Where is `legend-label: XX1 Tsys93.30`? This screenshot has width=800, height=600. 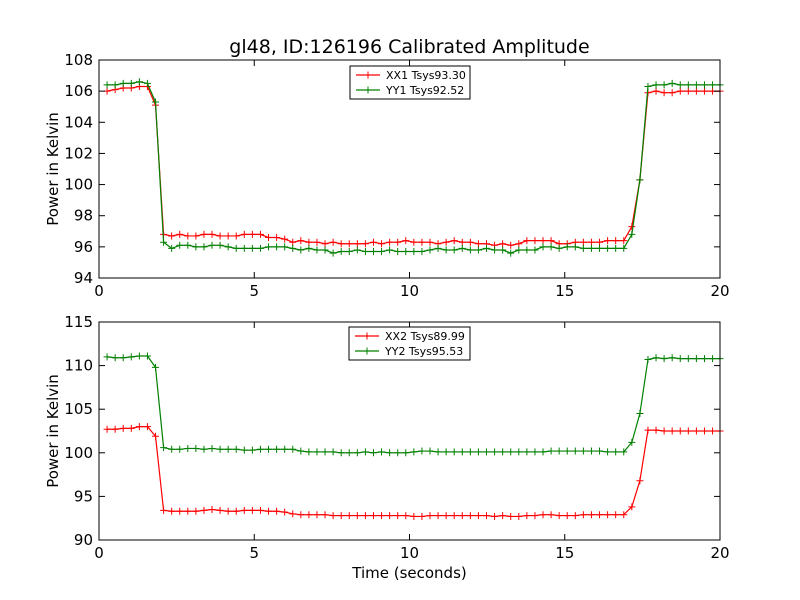
legend-label: XX1 Tsys93.30 is located at coordinates (426, 75).